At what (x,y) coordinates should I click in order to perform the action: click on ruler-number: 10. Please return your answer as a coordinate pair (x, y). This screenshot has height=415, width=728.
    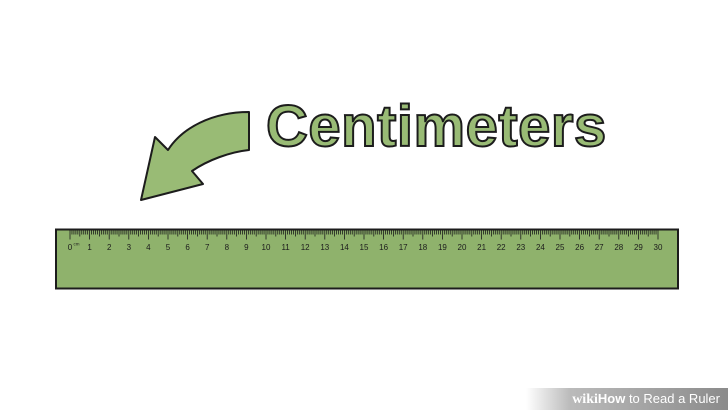
    Looking at the image, I should click on (266, 247).